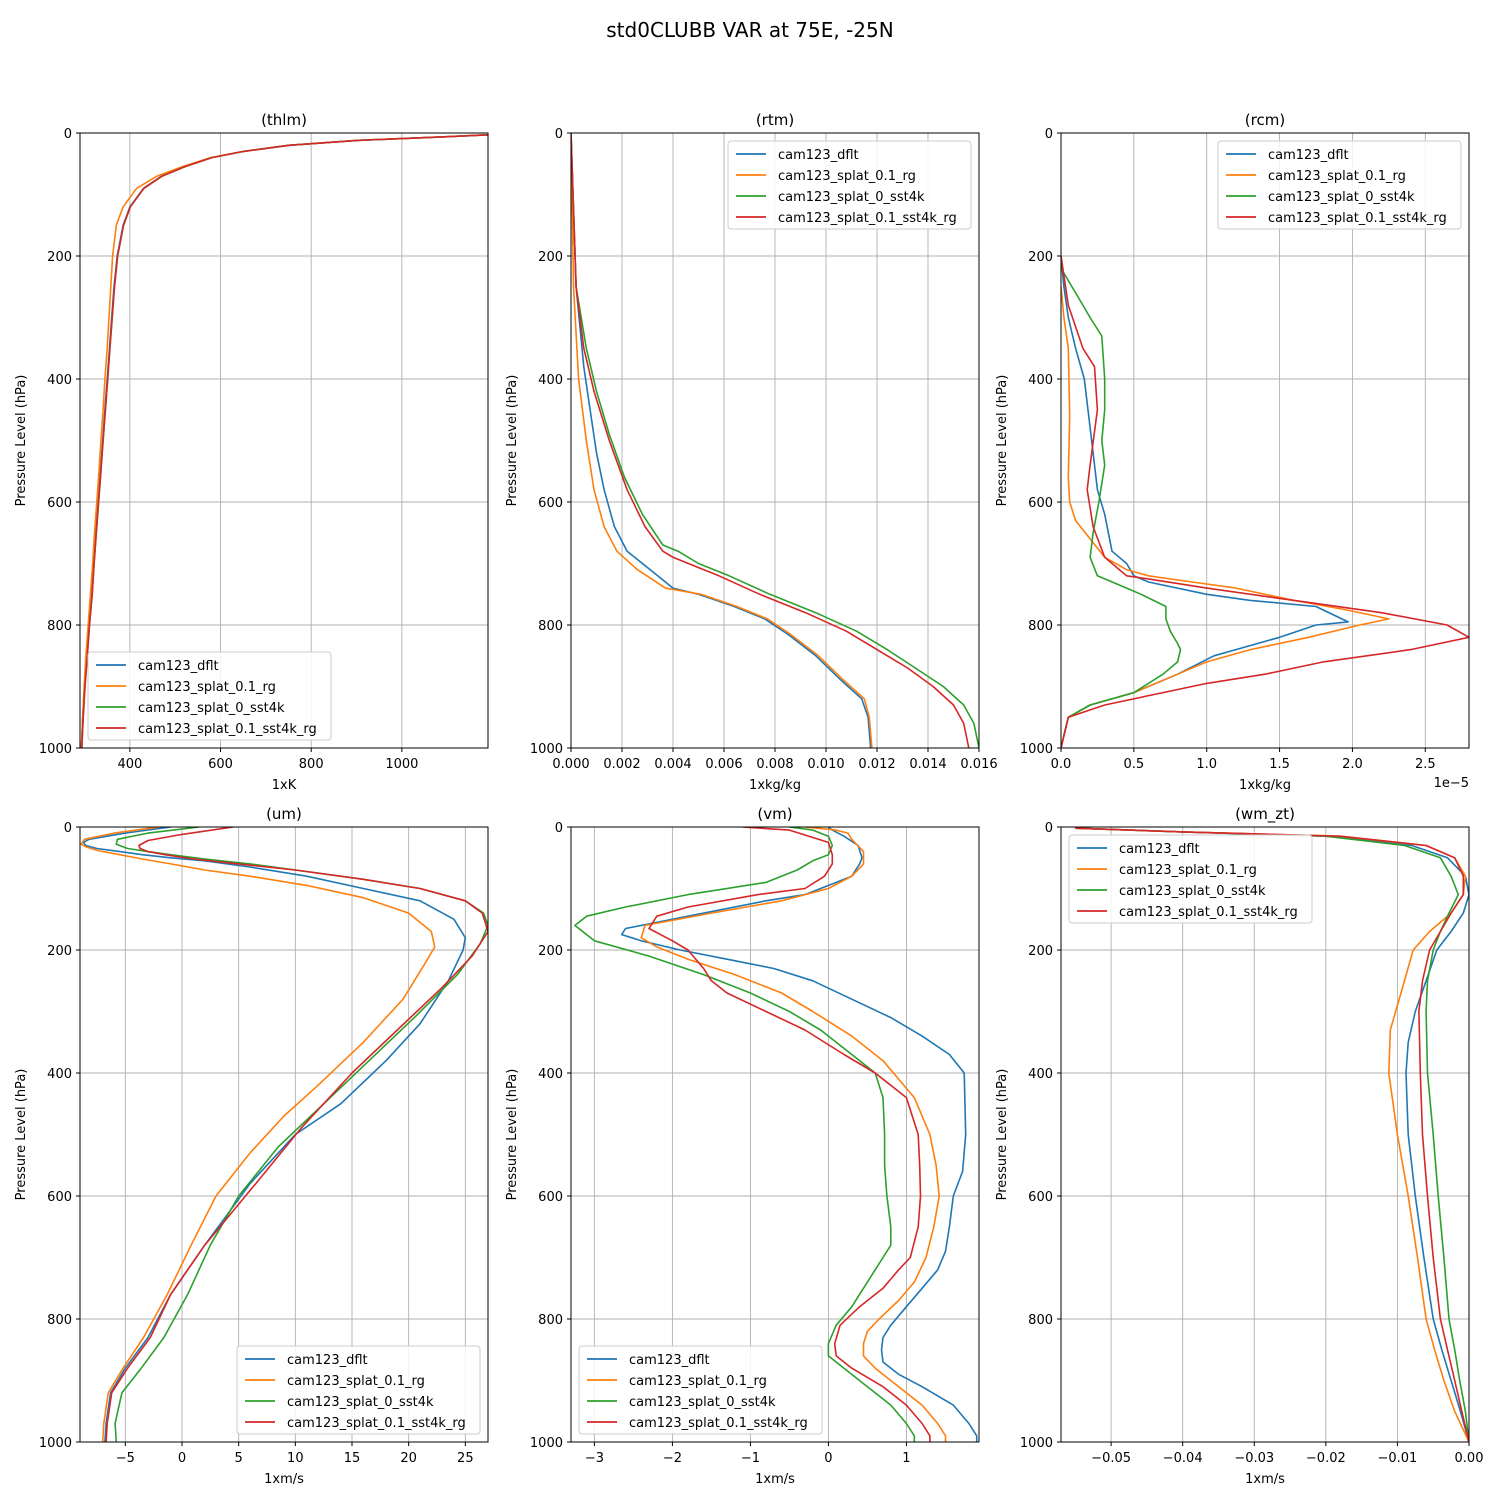 The width and height of the screenshot is (1500, 1500). Describe the element at coordinates (1061, 764) in the screenshot. I see `x-tick-label: 0.0` at that location.